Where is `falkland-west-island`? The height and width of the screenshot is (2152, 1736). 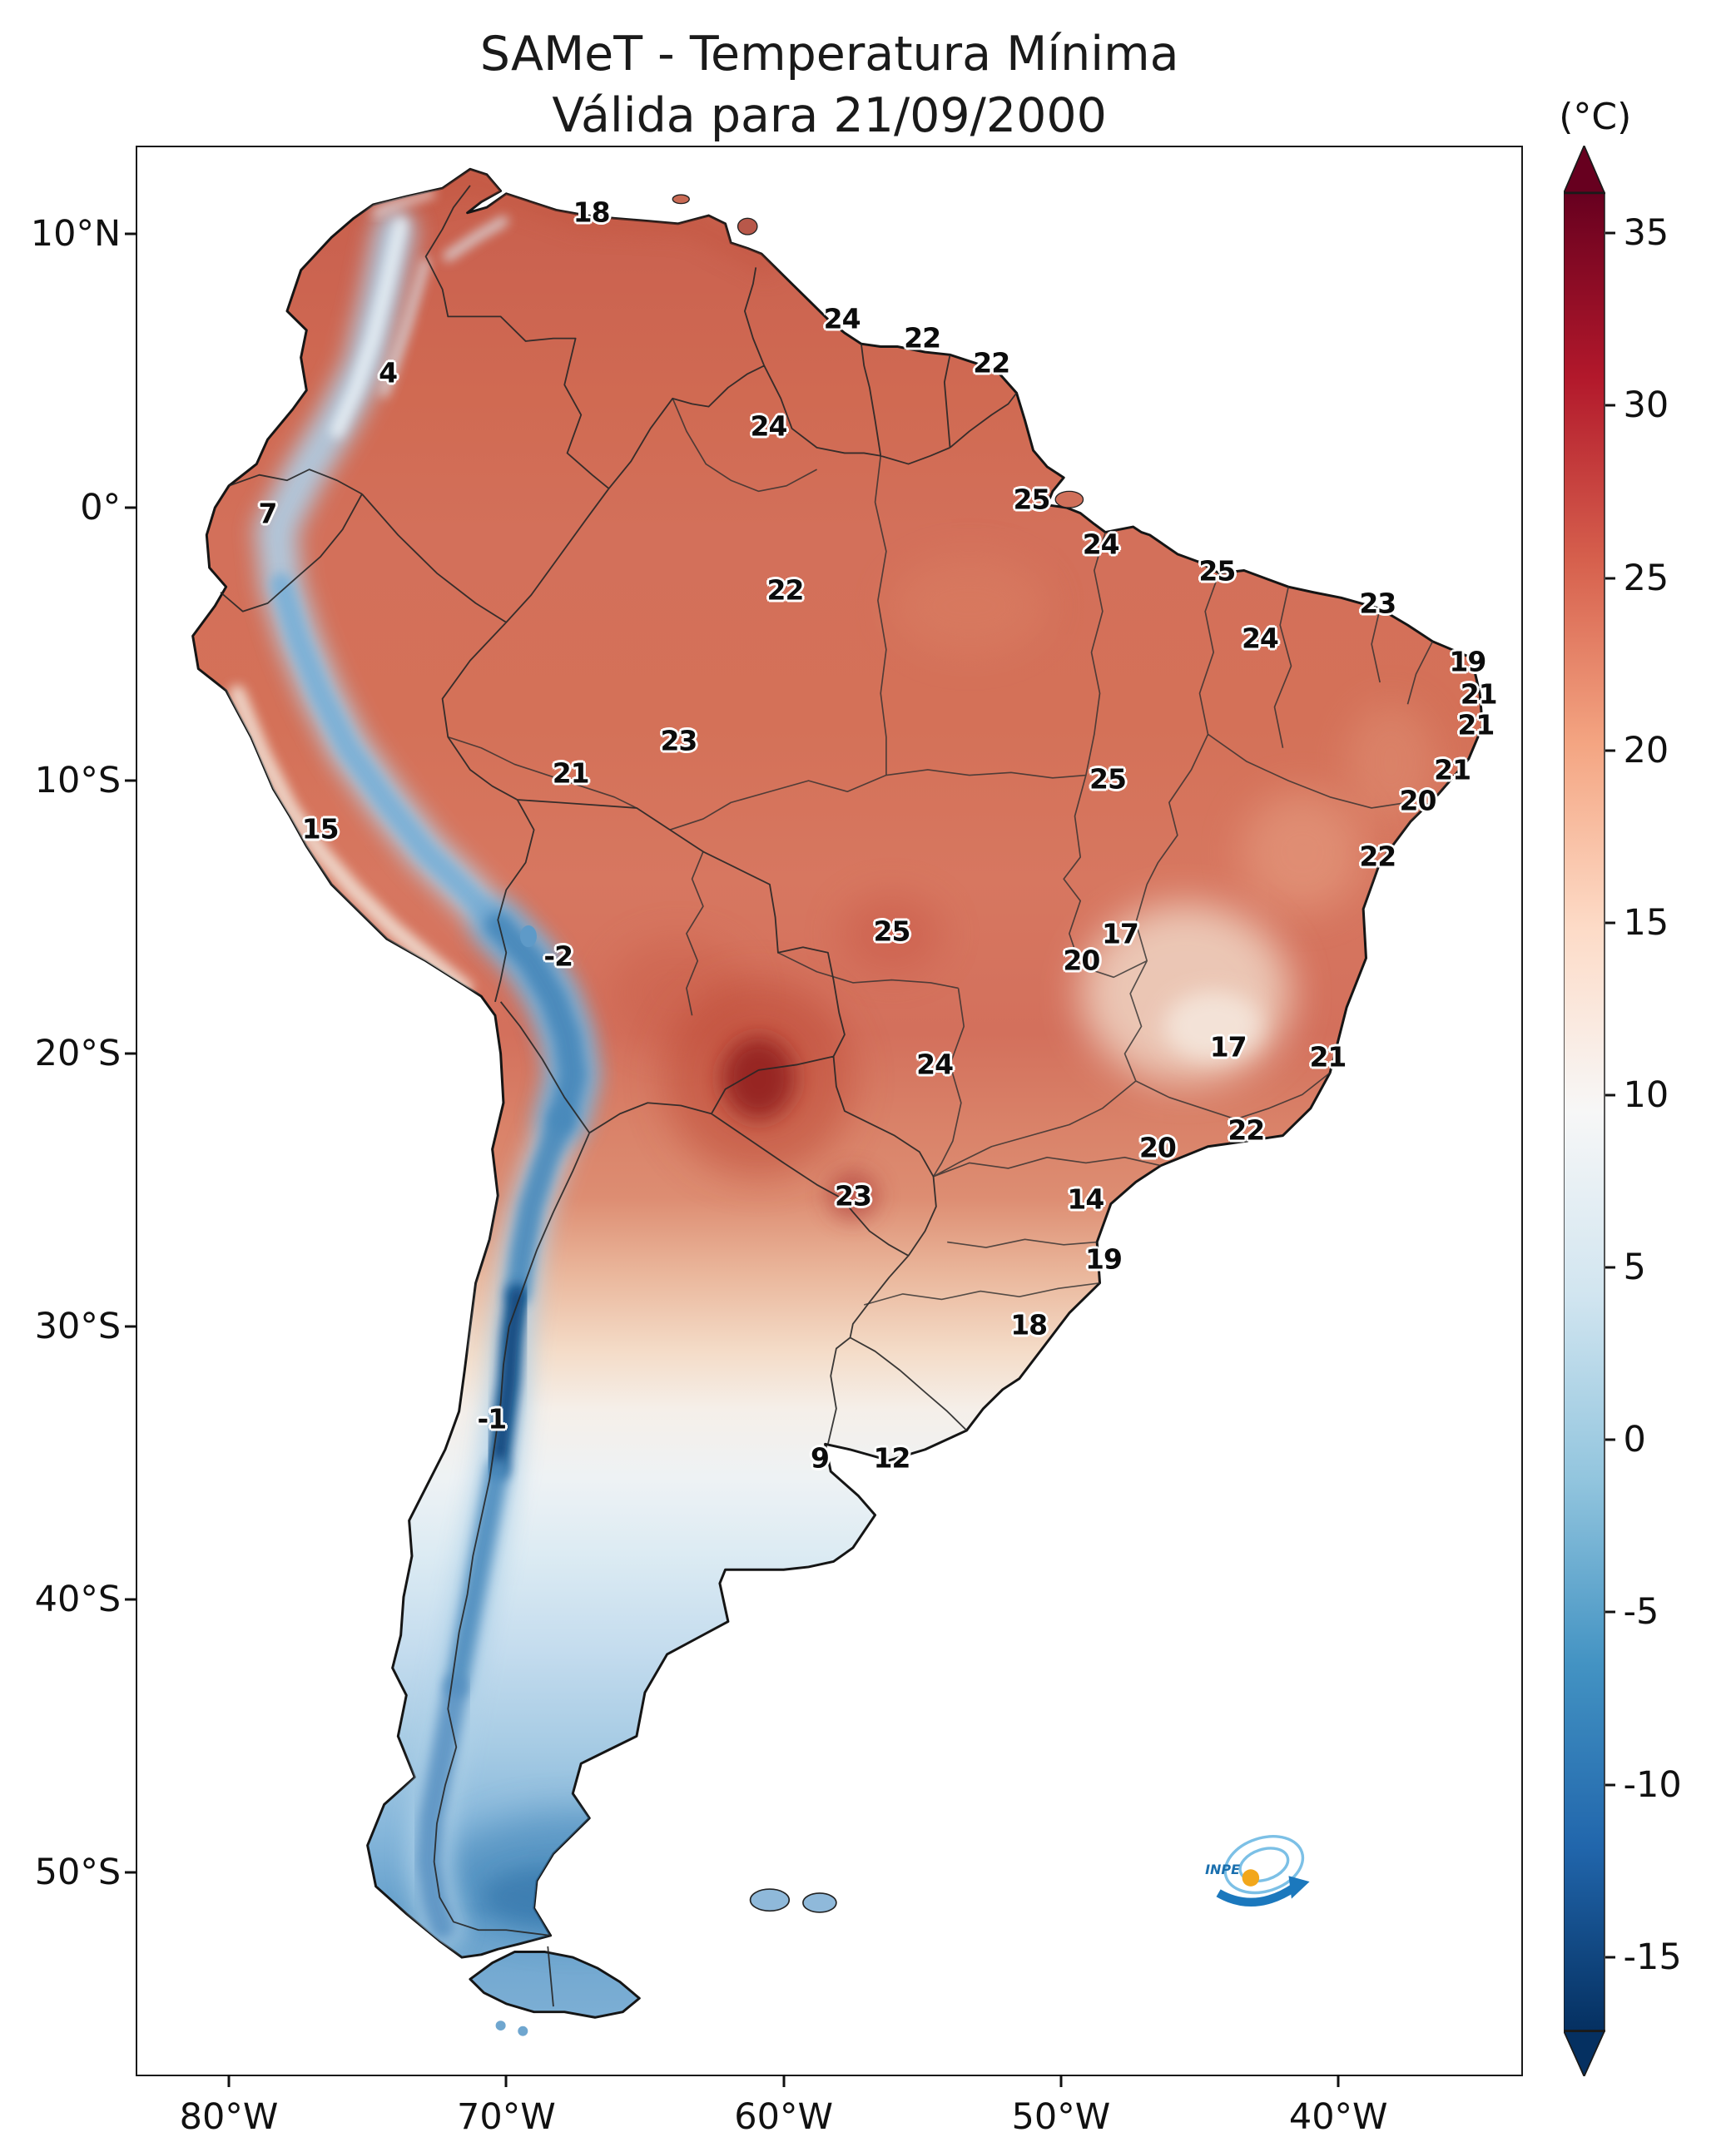 falkland-west-island is located at coordinates (770, 1899).